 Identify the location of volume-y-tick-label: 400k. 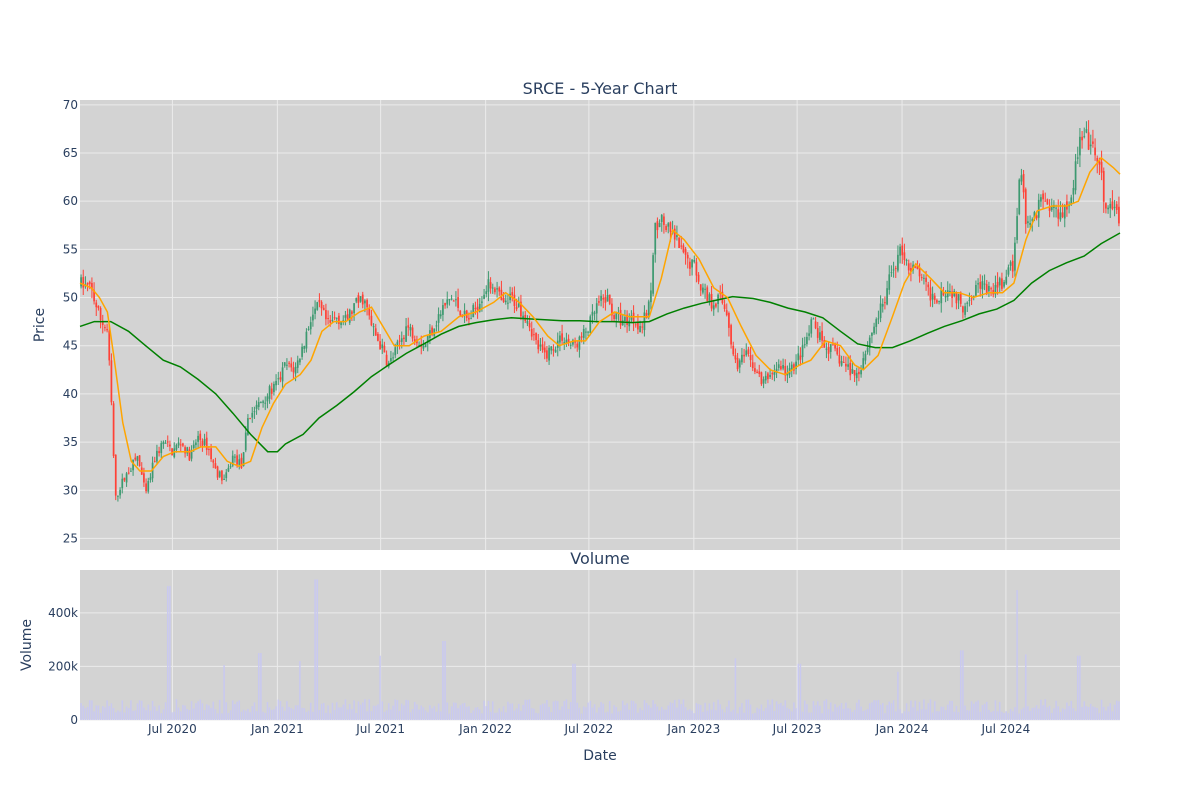
(63, 613).